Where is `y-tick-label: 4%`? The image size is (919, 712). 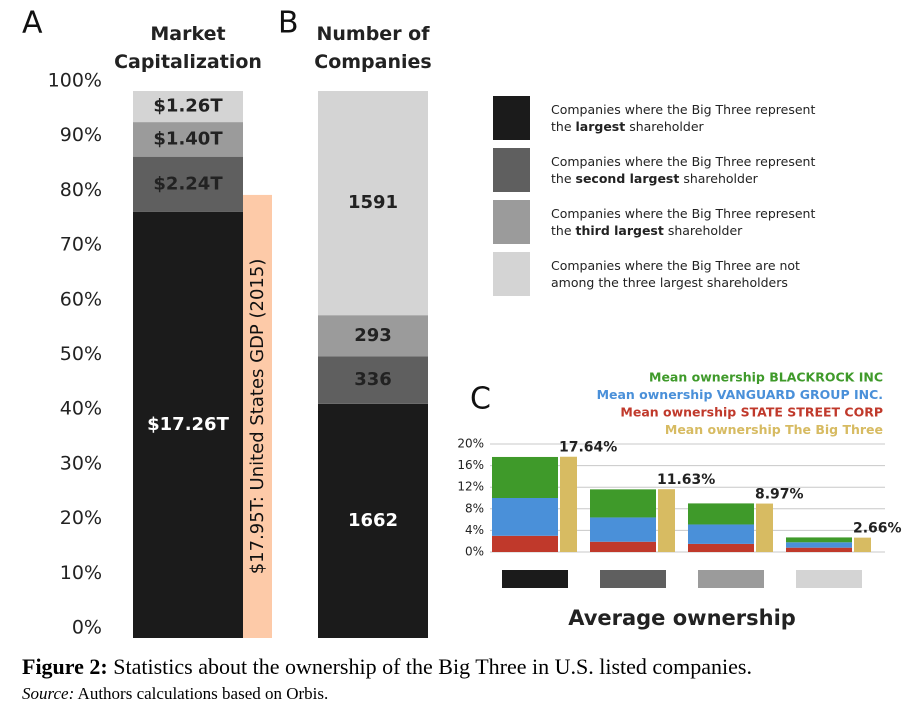
y-tick-label: 4% is located at coordinates (474, 530).